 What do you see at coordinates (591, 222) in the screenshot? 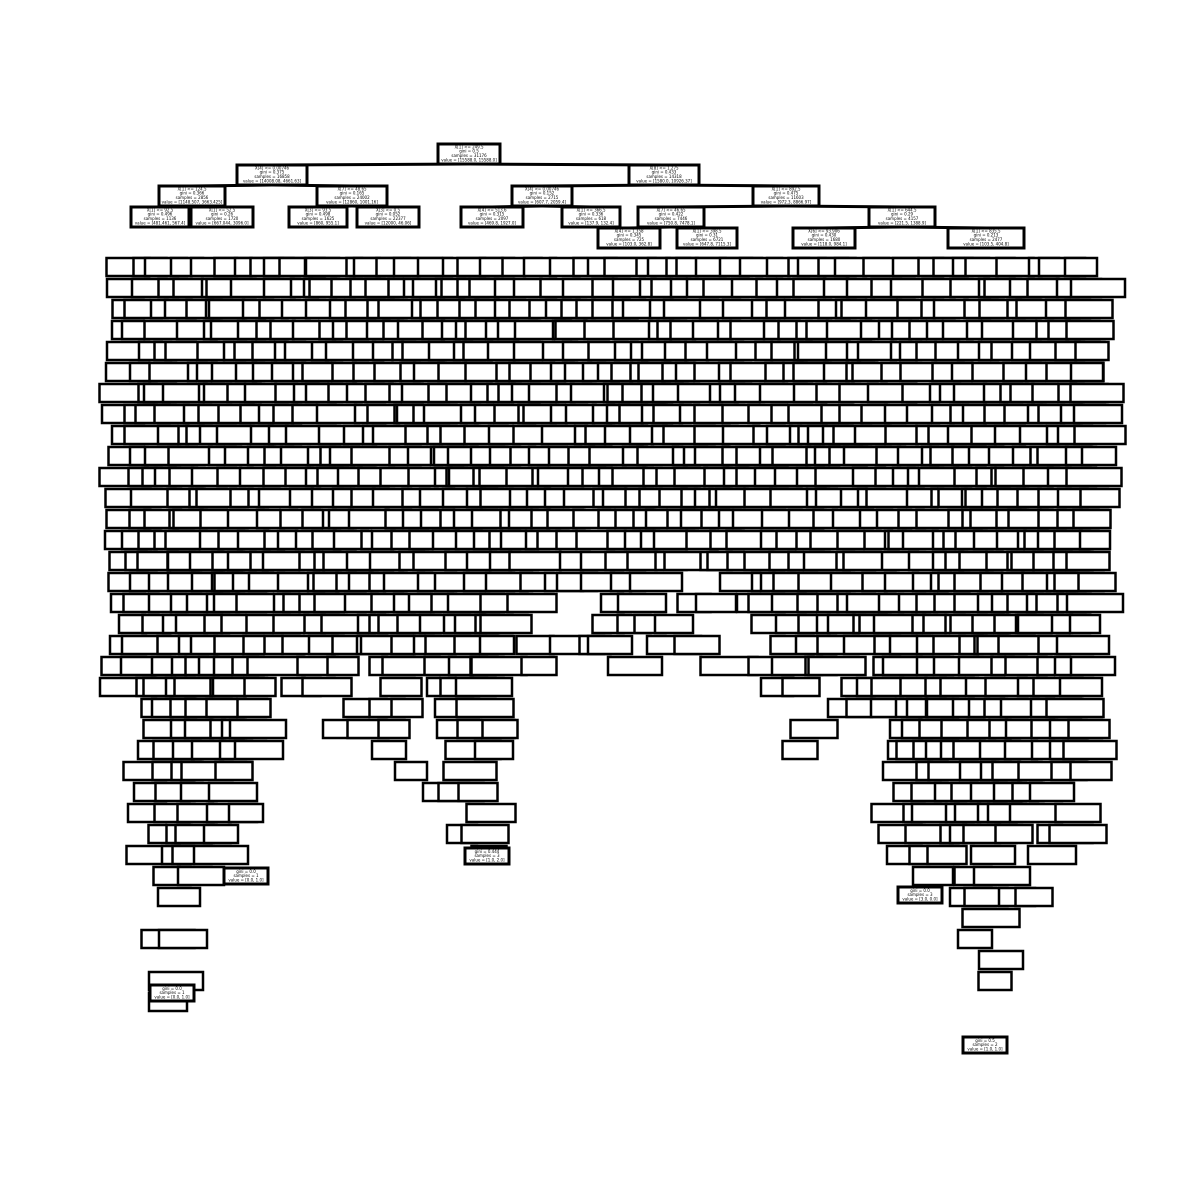
I see `node-root-right-left-right-line: value = [137.9, 132.4]` at bounding box center [591, 222].